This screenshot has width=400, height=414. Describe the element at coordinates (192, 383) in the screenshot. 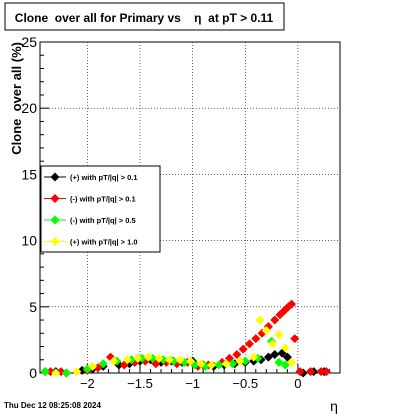

I see `x-tick-label: −1` at that location.